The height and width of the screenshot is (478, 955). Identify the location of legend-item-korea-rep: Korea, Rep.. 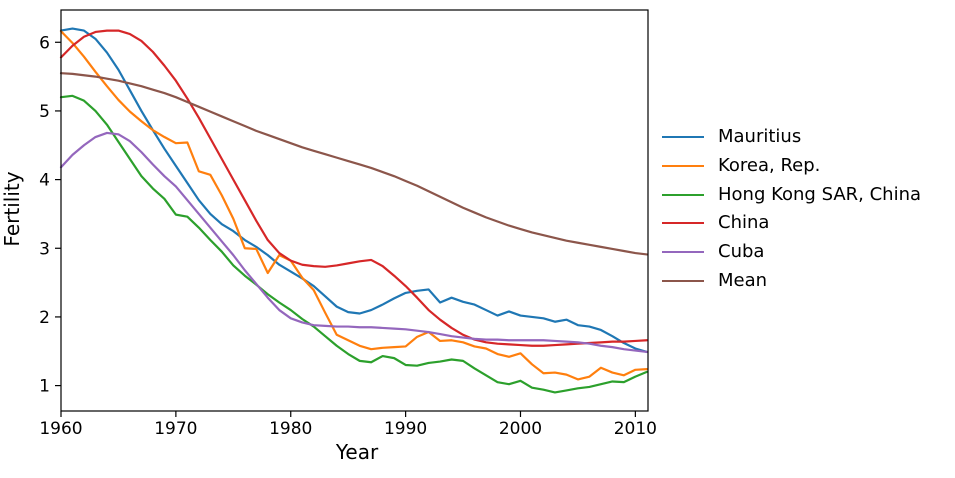
(791, 166).